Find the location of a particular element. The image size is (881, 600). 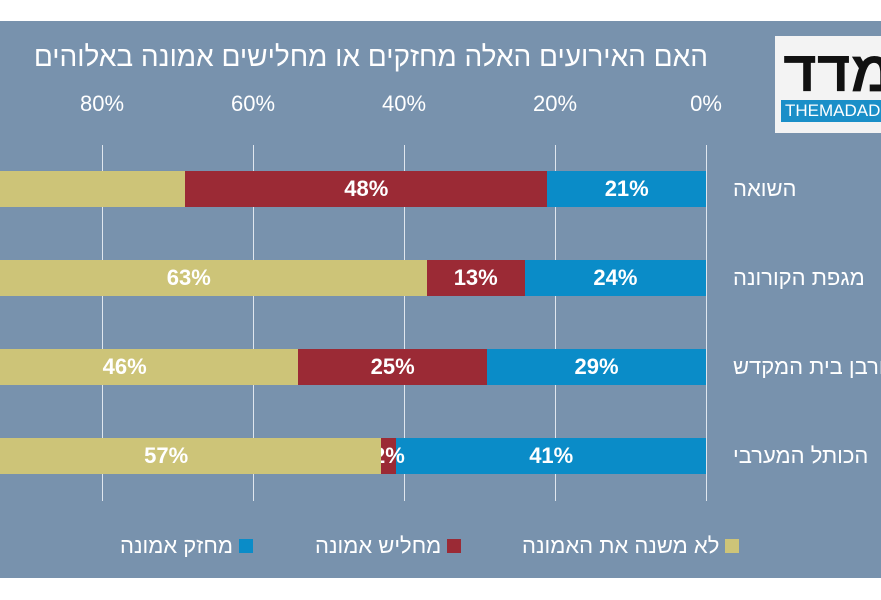

category-label: השואה is located at coordinates (765, 188).